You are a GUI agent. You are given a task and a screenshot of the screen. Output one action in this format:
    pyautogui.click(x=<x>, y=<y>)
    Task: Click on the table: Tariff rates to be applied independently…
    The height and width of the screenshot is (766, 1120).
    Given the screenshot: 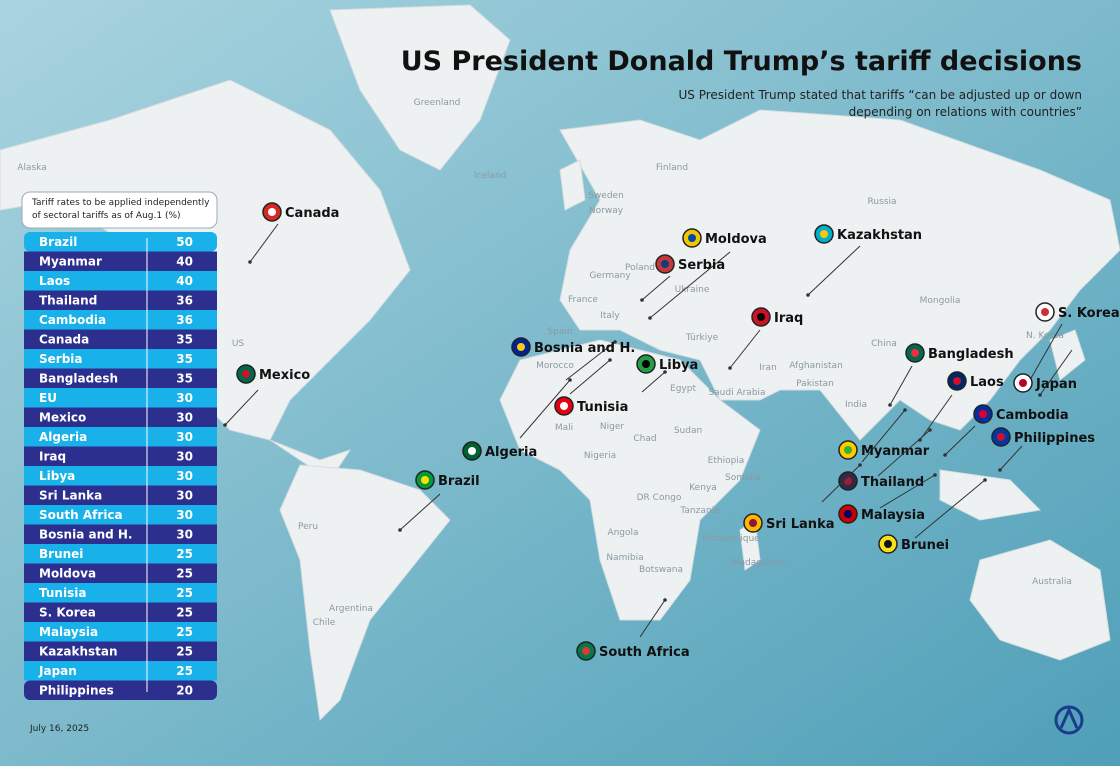 What is the action you would take?
    pyautogui.click(x=119, y=445)
    